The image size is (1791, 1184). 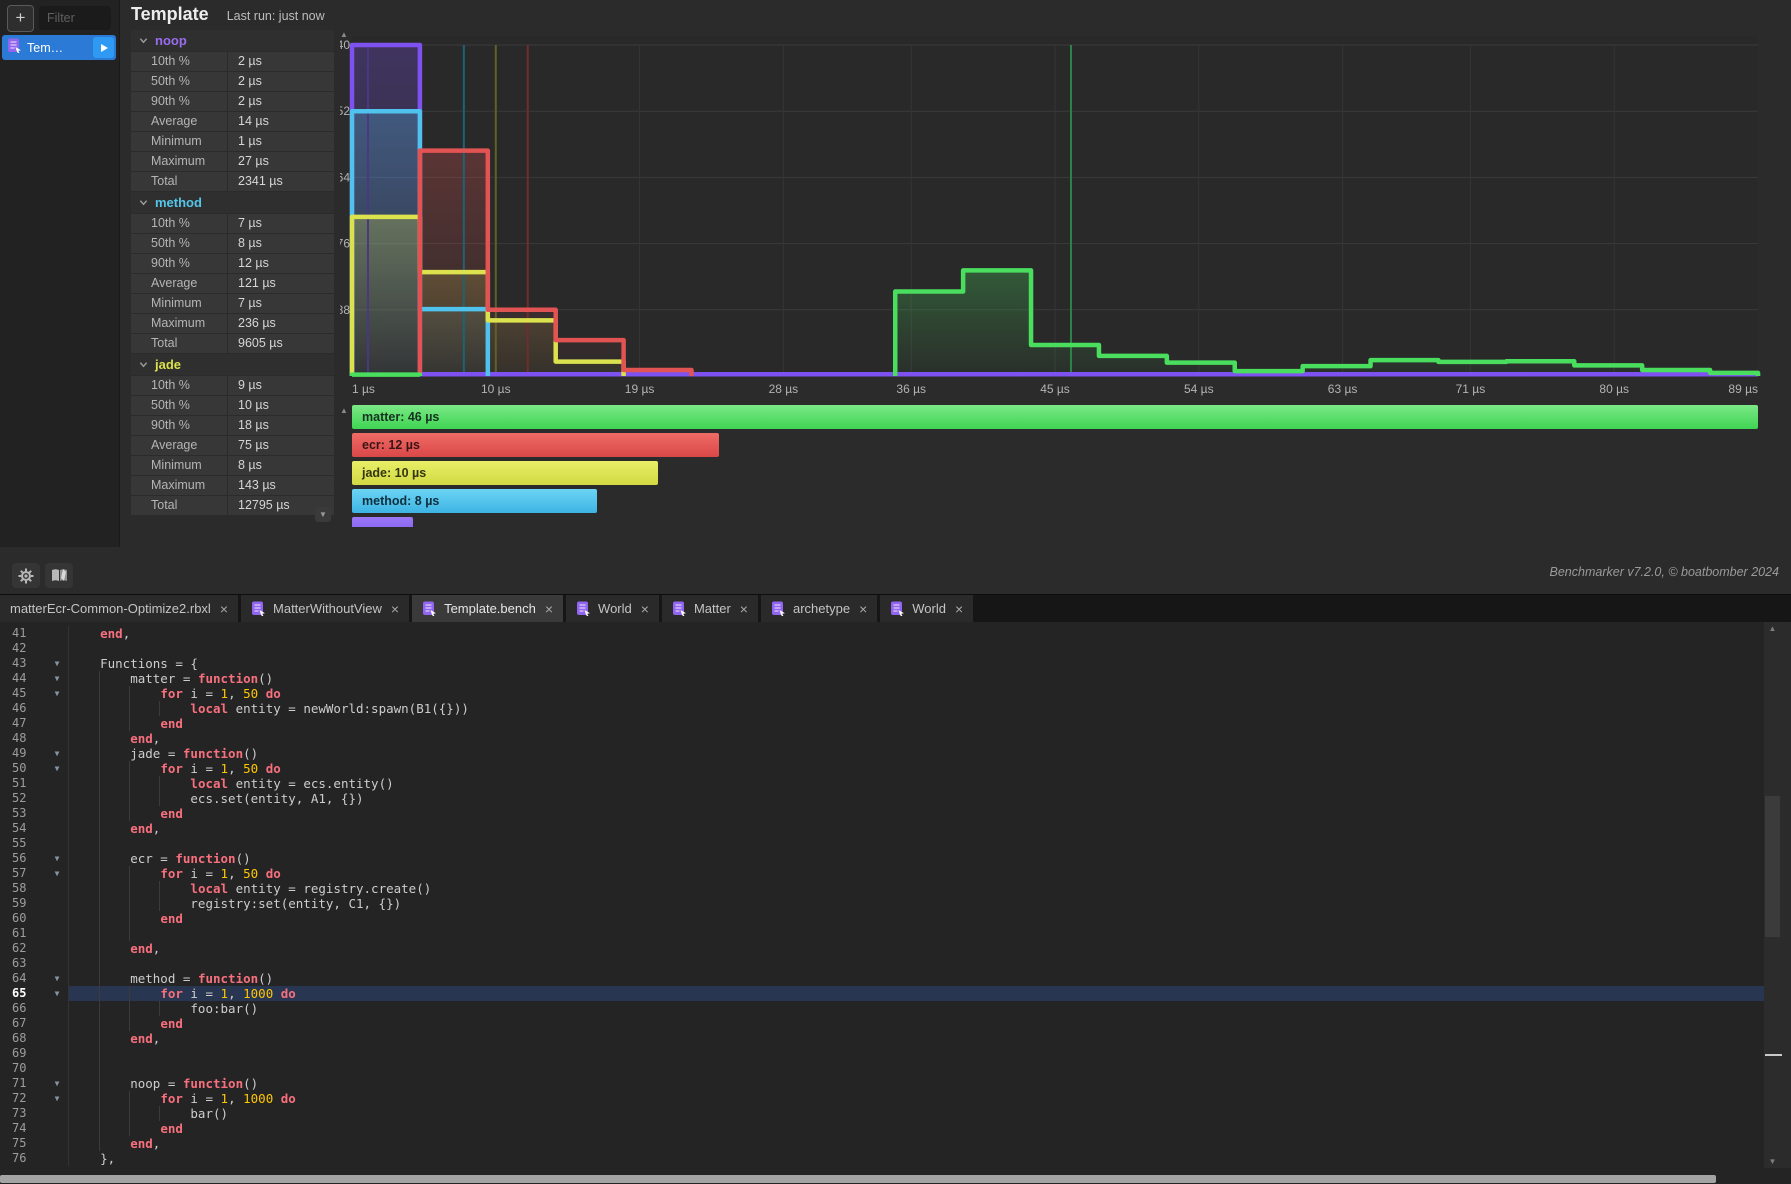 What do you see at coordinates (143, 203) in the screenshot?
I see `chevron-down-icon` at bounding box center [143, 203].